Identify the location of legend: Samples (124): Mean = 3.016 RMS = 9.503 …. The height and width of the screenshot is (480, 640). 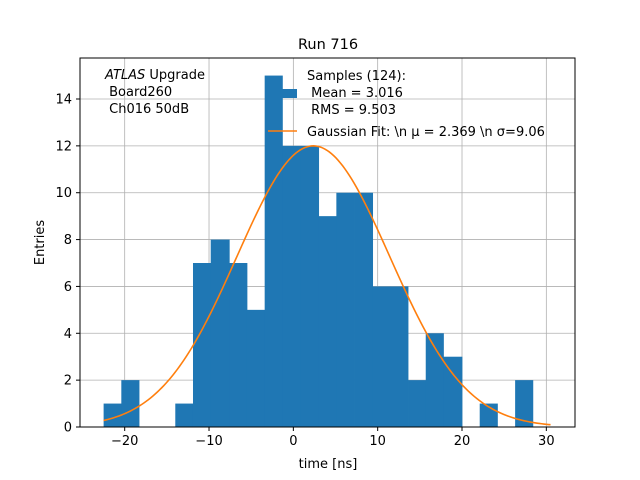
(406, 104).